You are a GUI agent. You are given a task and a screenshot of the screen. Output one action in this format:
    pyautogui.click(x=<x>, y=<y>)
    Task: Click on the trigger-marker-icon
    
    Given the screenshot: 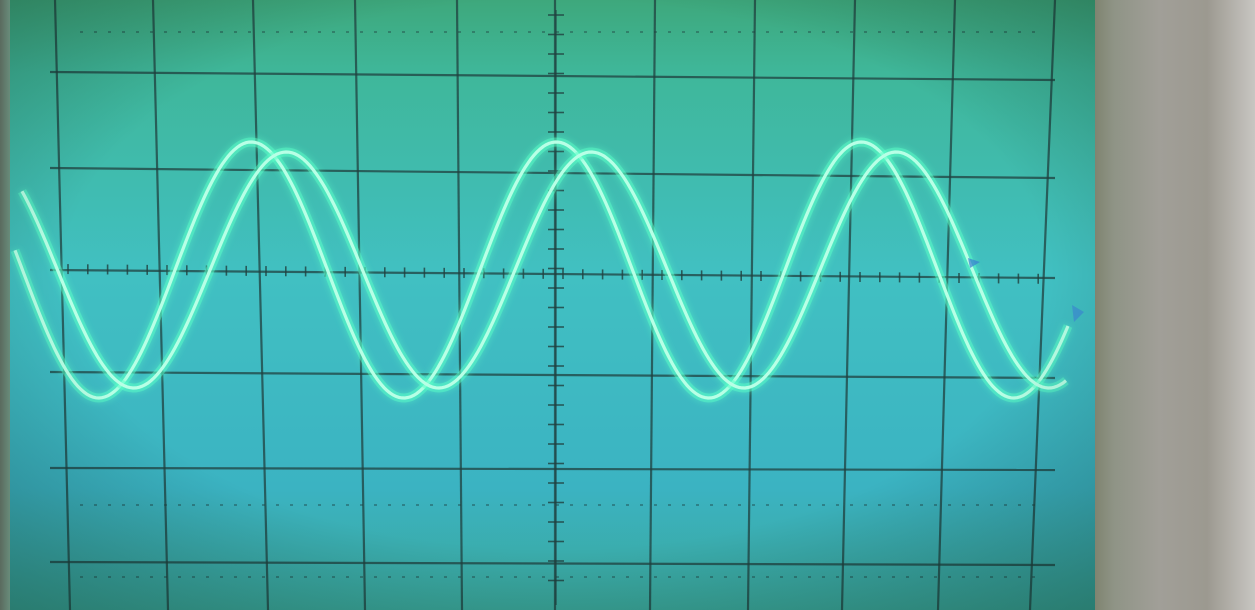 What is the action you would take?
    pyautogui.click(x=1078, y=313)
    